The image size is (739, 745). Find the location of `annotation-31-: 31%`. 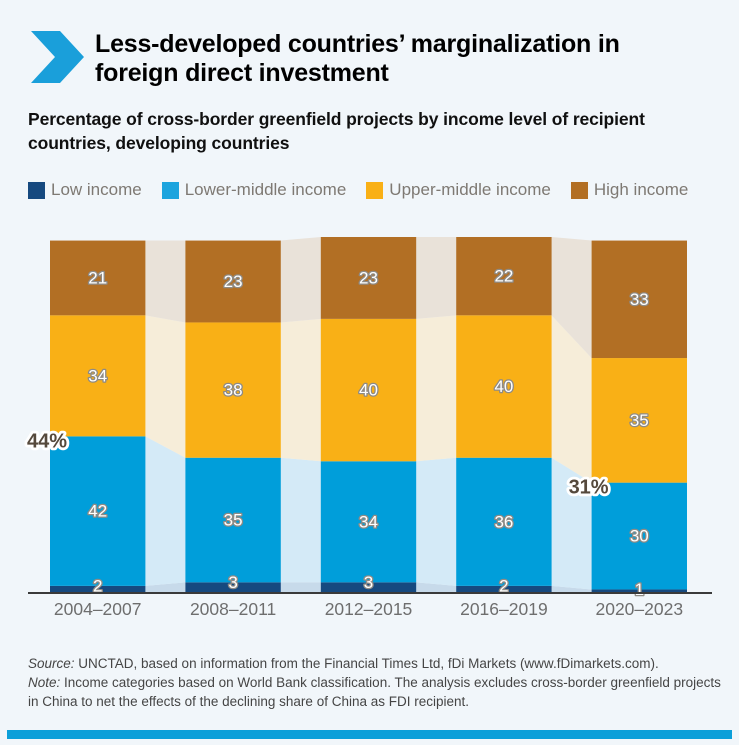

annotation-31-: 31% is located at coordinates (589, 488).